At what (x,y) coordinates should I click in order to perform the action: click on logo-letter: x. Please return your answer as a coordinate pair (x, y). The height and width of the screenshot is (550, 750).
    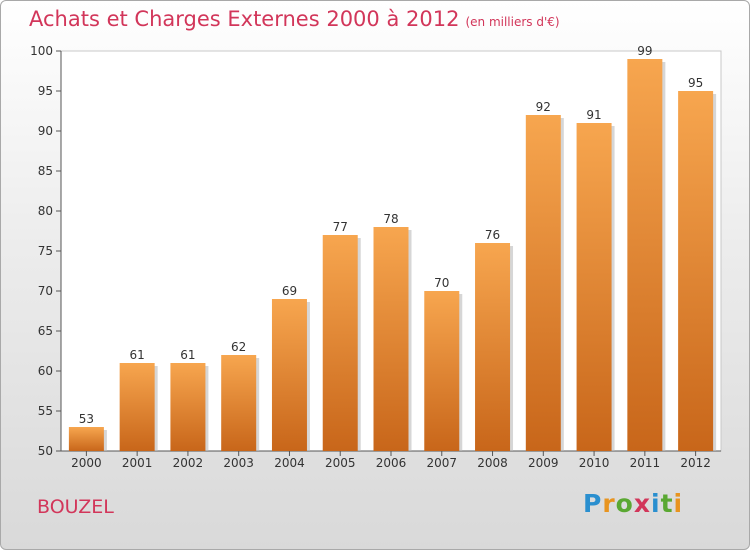
    Looking at the image, I should click on (642, 503).